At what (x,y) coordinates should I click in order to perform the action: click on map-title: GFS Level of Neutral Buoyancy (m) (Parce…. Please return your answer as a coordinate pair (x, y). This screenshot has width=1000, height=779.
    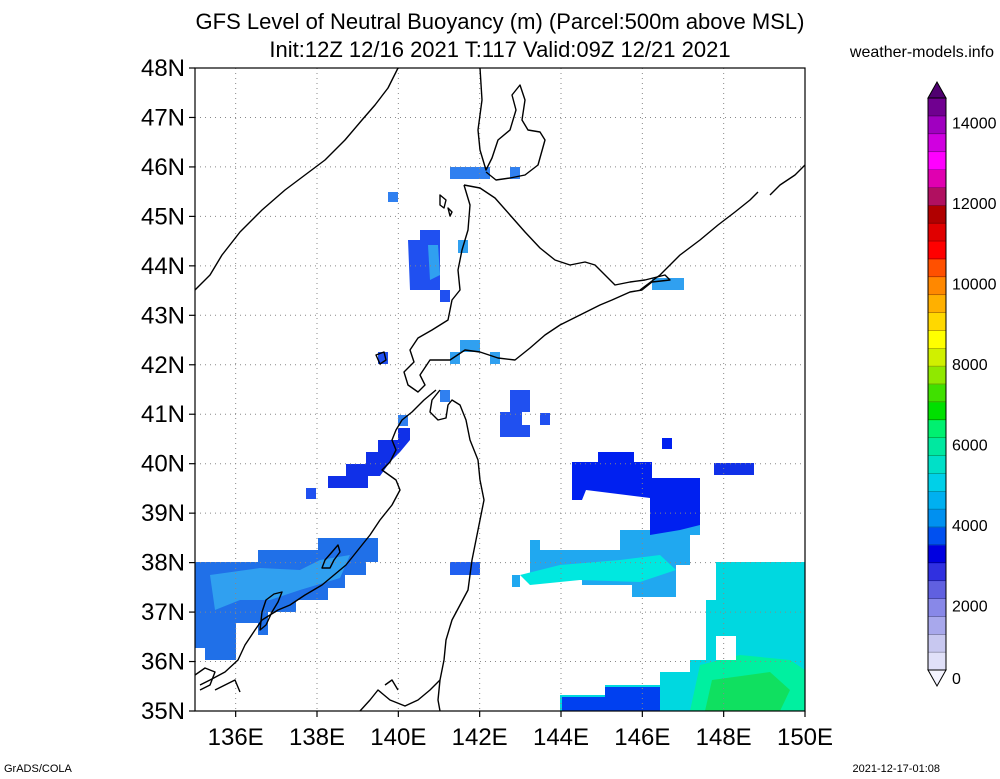
    Looking at the image, I should click on (500, 21).